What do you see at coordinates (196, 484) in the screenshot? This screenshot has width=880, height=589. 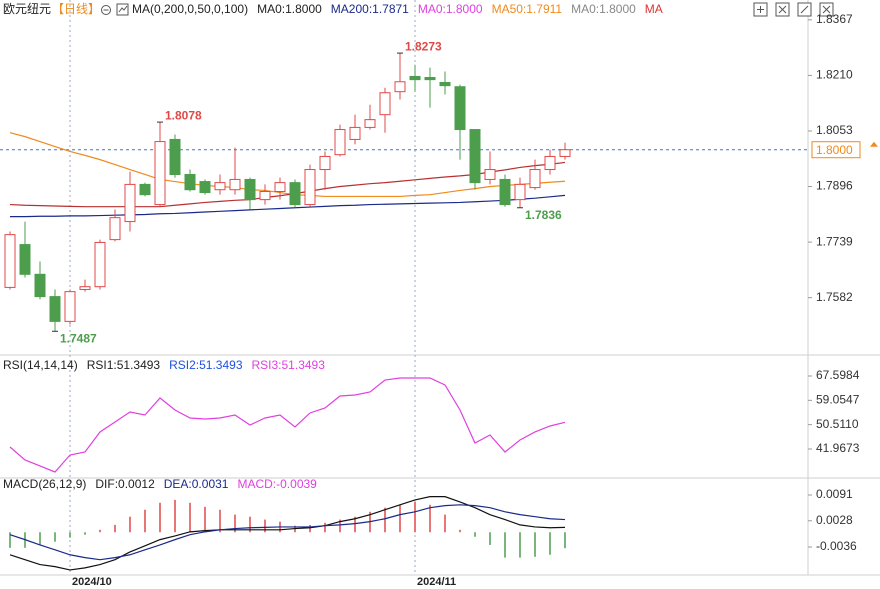 I see `legend-text: DEA:0.0031` at bounding box center [196, 484].